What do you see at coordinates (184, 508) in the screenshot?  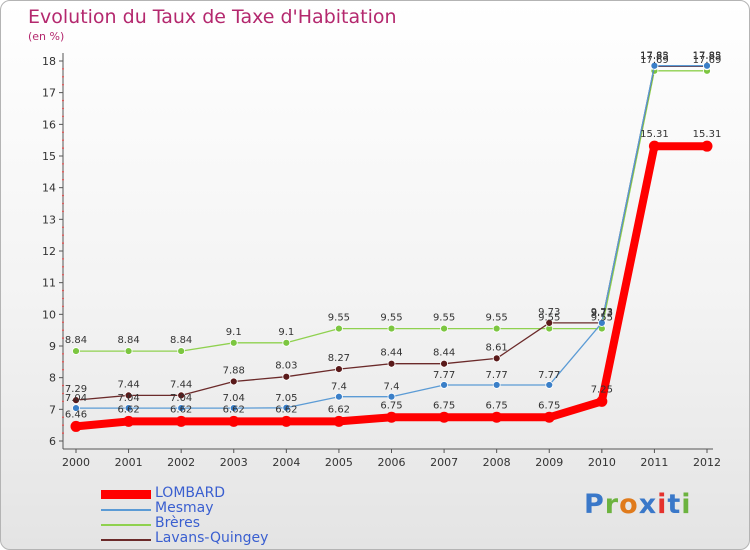 I see `legend-label: Mesmay` at bounding box center [184, 508].